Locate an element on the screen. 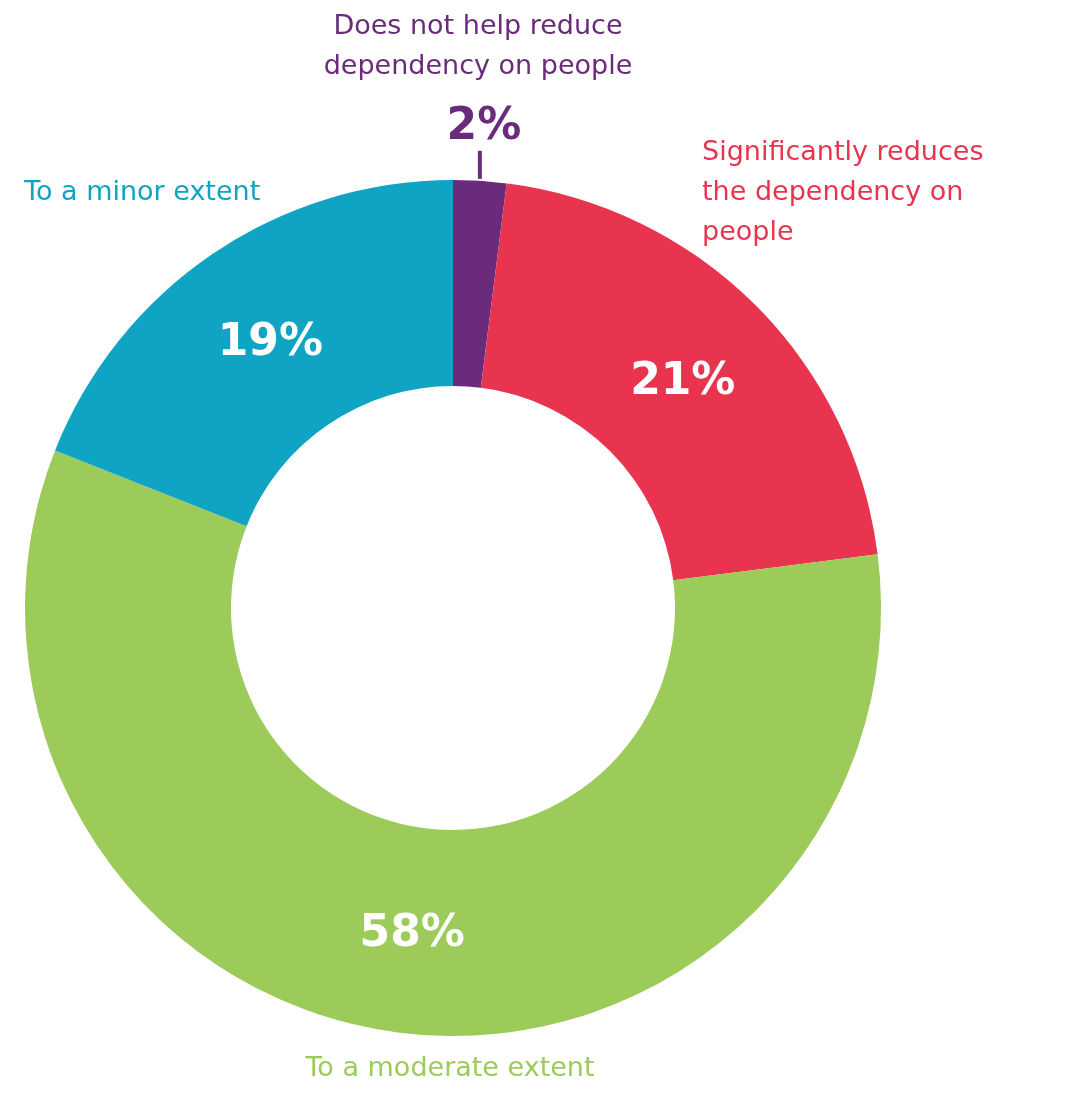 Image resolution: width=1066 pixels, height=1093 pixels. slice-label: To a moderate extent is located at coordinates (449, 1066).